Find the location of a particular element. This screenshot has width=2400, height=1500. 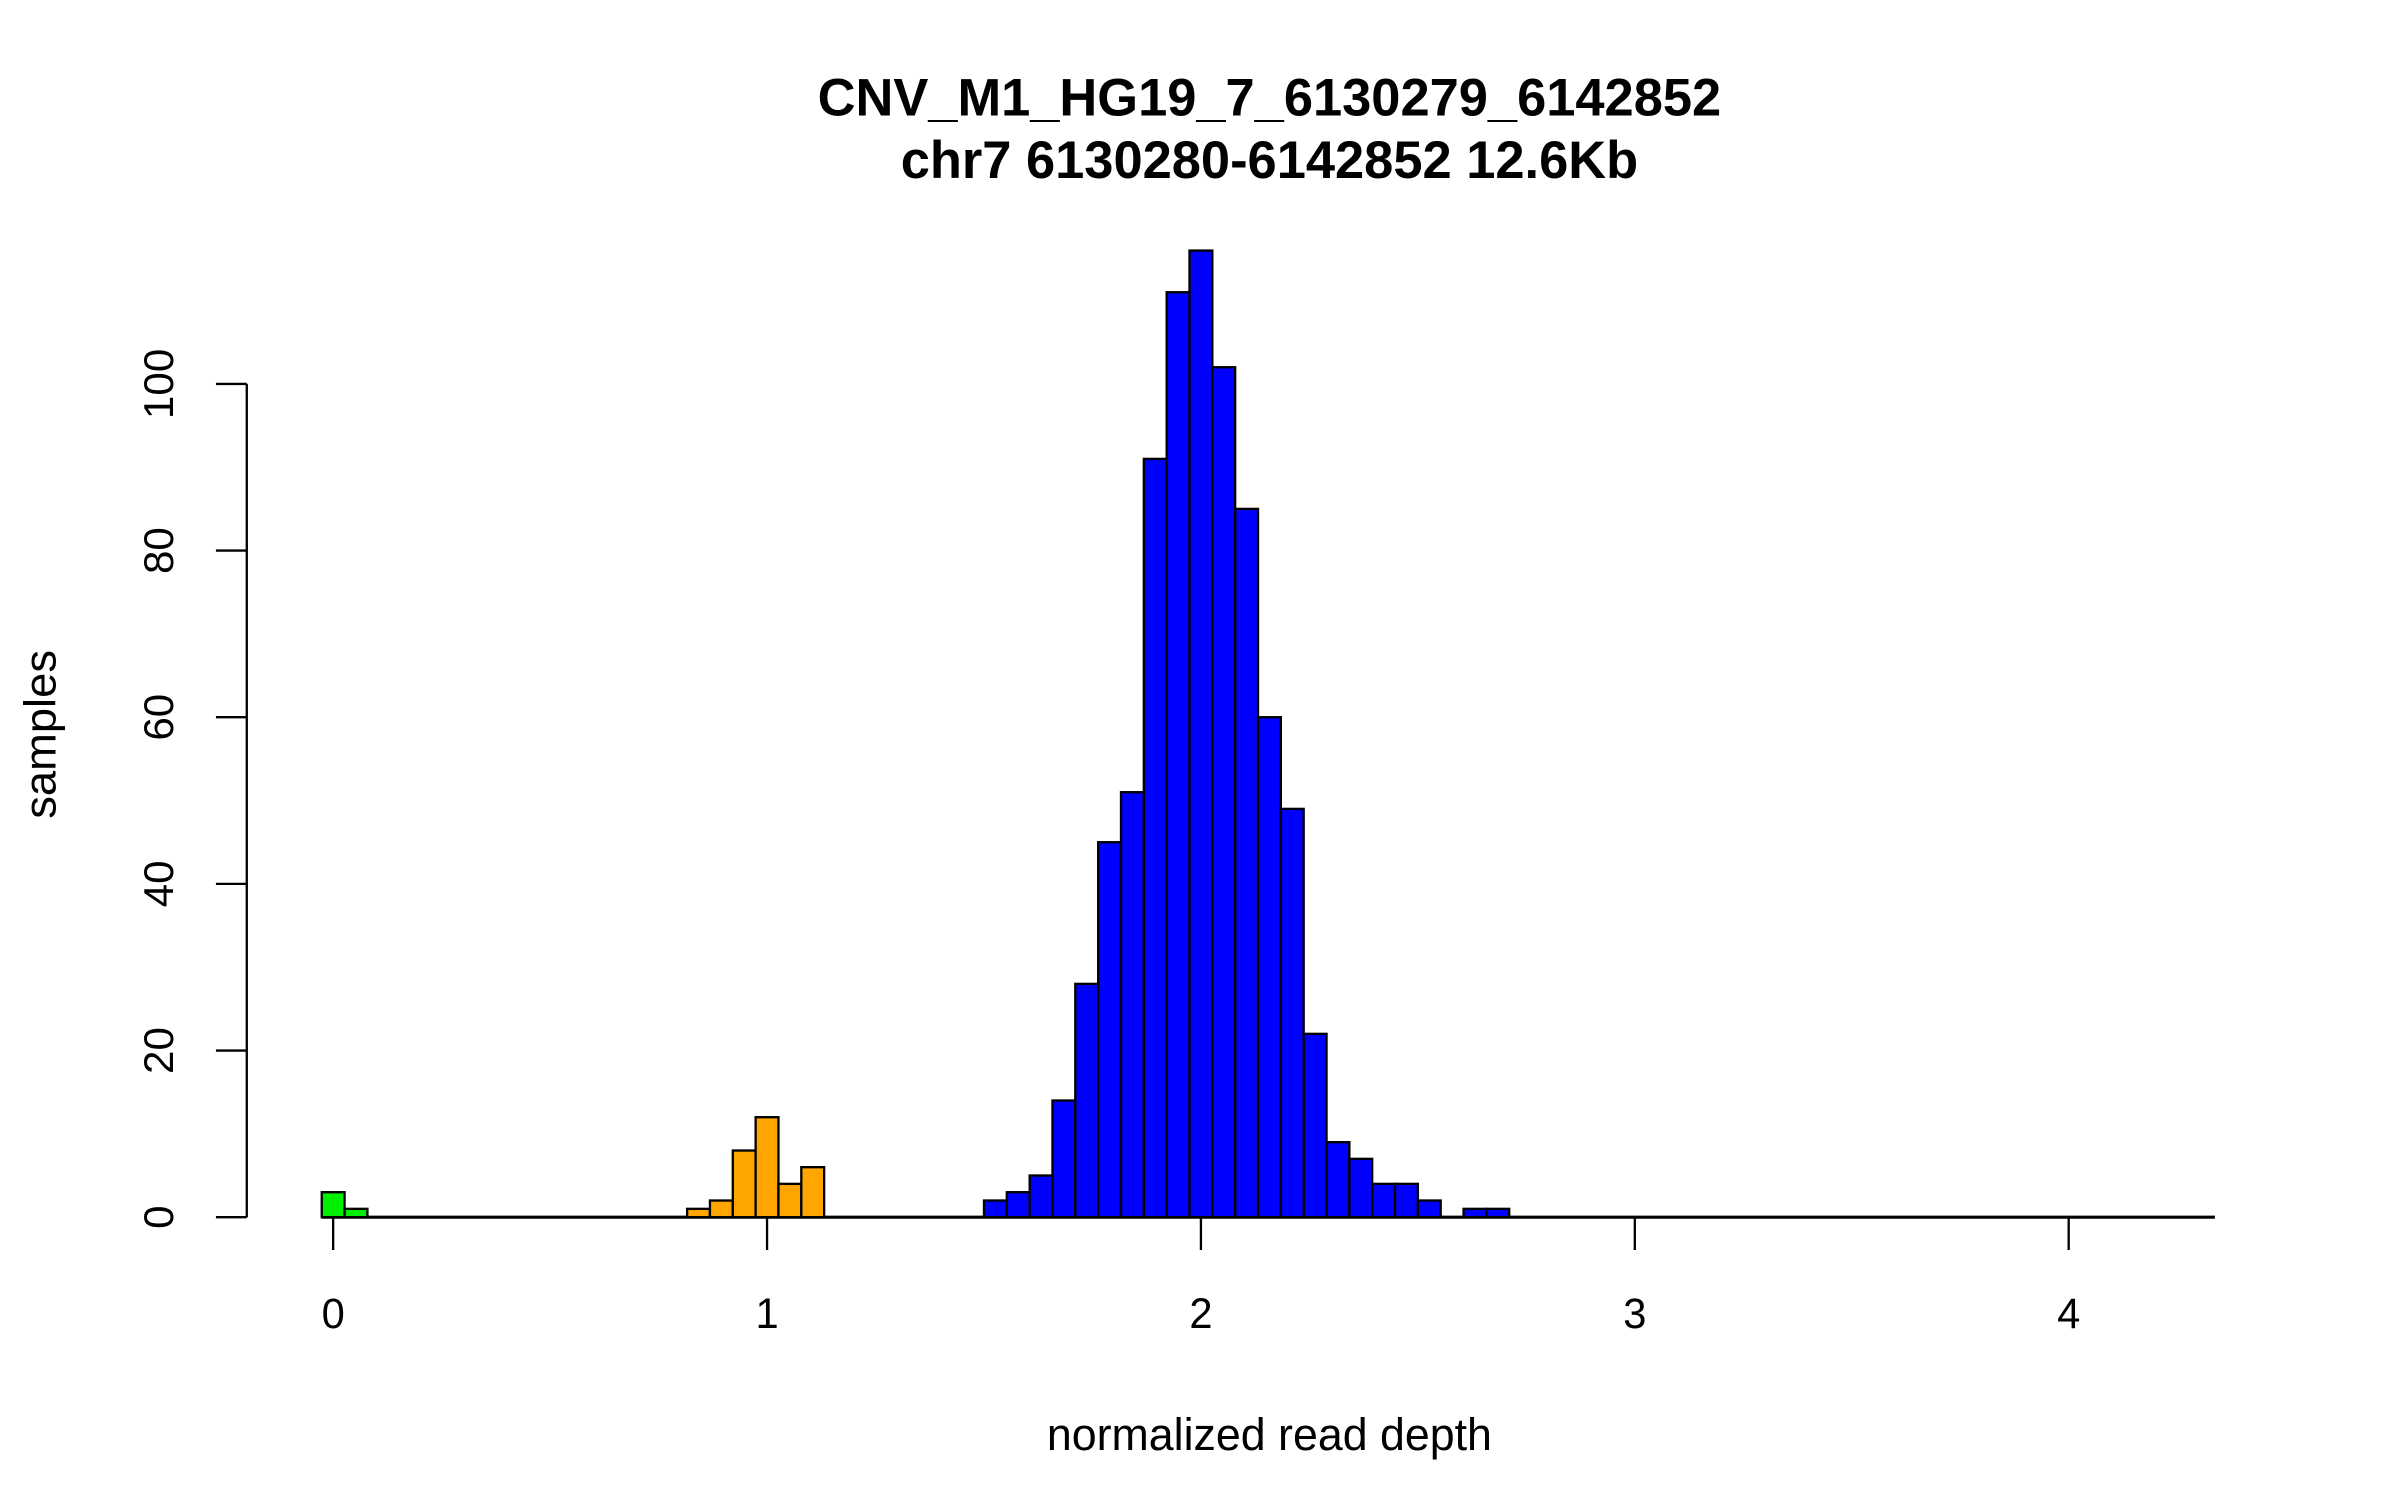

x-tick-label: 3 is located at coordinates (1634, 1313).